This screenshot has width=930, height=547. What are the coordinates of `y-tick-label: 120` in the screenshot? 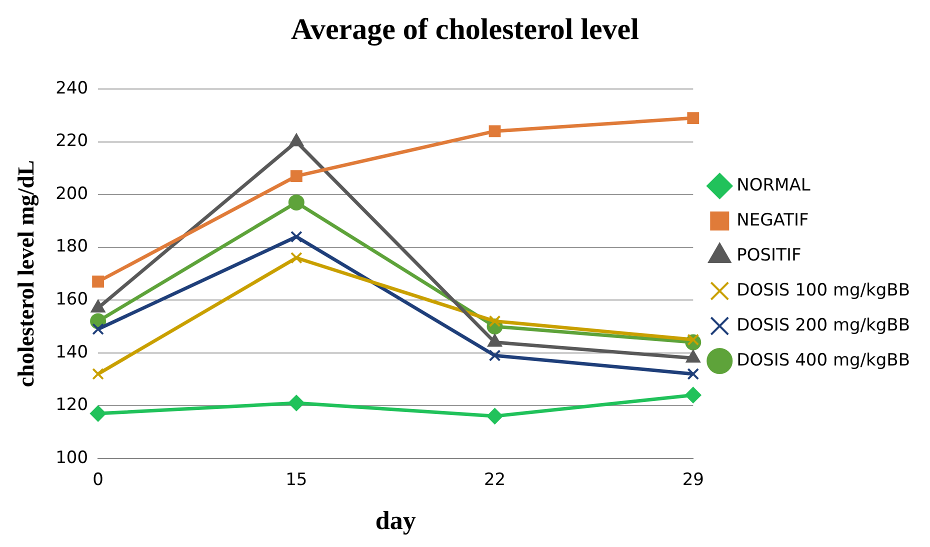 It's located at (72, 405).